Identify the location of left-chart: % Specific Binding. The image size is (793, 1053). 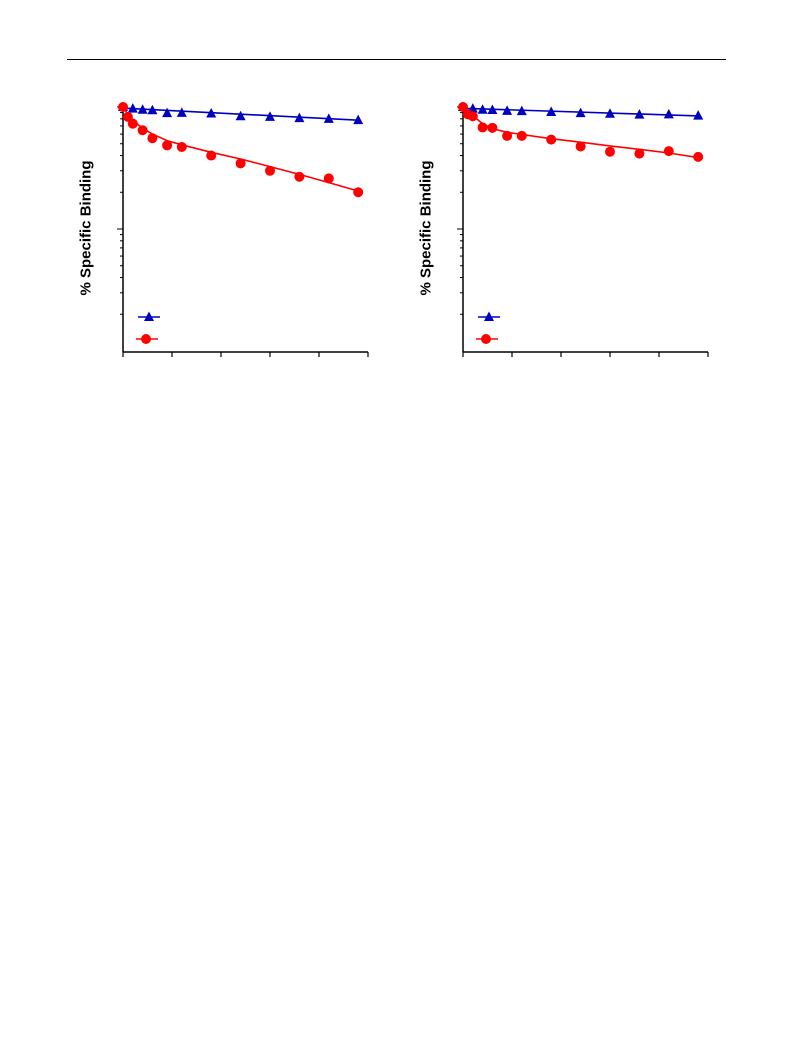
(237, 232).